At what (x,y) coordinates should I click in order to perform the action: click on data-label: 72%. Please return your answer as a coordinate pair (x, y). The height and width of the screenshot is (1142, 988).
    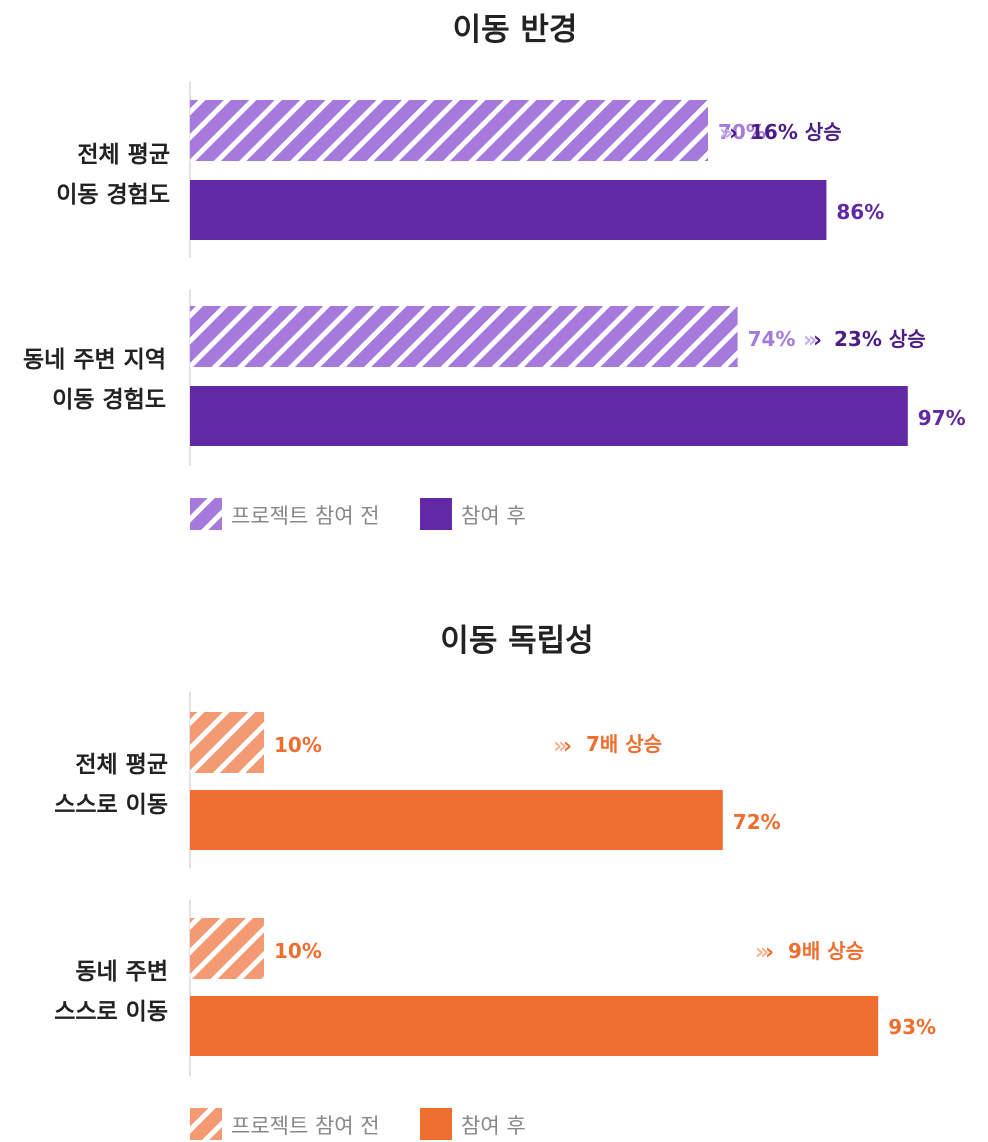
    Looking at the image, I should click on (757, 822).